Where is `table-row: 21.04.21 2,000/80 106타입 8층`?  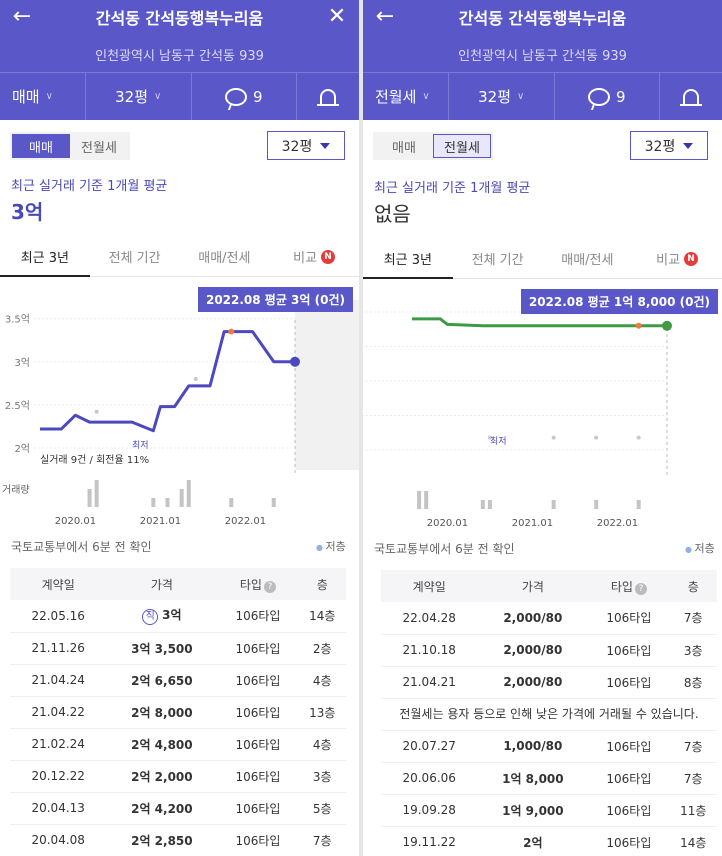 table-row: 21.04.21 2,000/80 106타입 8층 is located at coordinates (549, 682).